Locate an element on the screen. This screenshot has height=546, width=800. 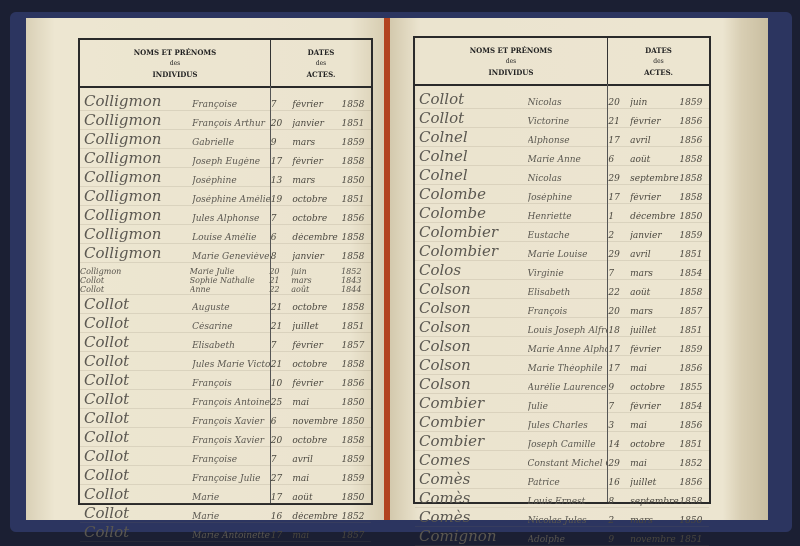
entry-given: François Arthur is located at coordinates (228, 124).